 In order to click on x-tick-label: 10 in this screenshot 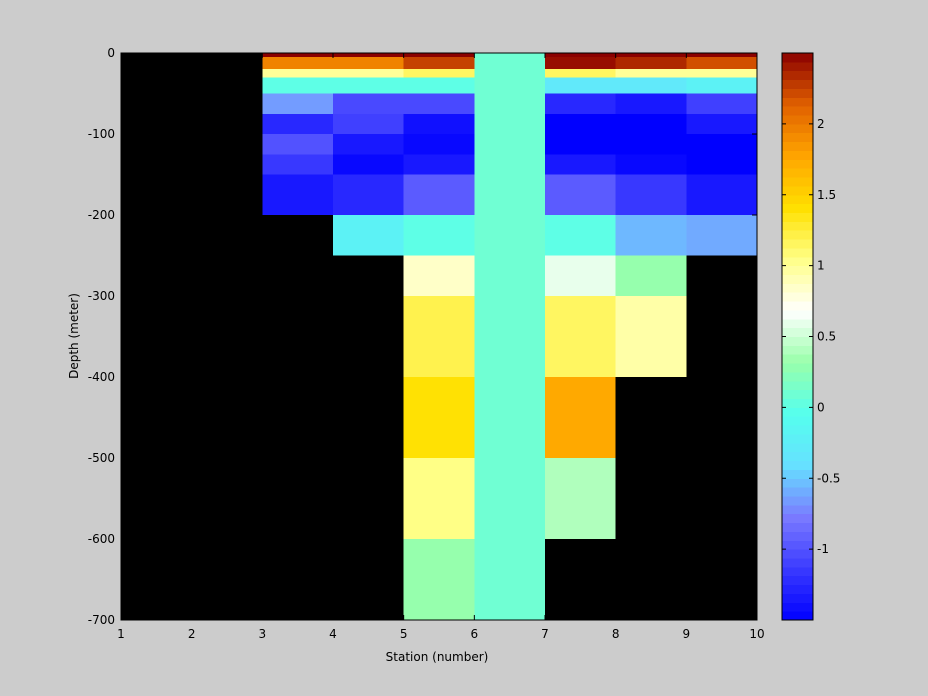, I will do `click(756, 634)`.